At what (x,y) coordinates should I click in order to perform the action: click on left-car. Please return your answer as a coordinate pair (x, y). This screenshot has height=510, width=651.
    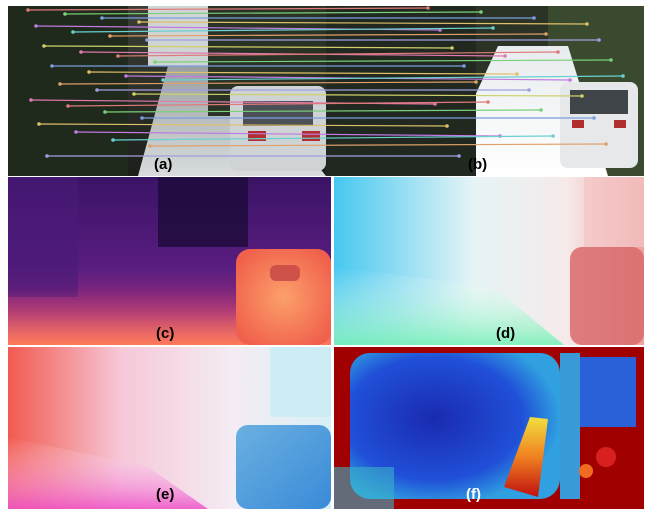
    Looking at the image, I should click on (278, 128).